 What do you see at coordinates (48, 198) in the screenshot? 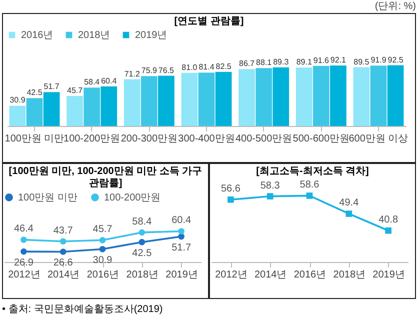
I see `legend-label: 100만원 미만` at bounding box center [48, 198].